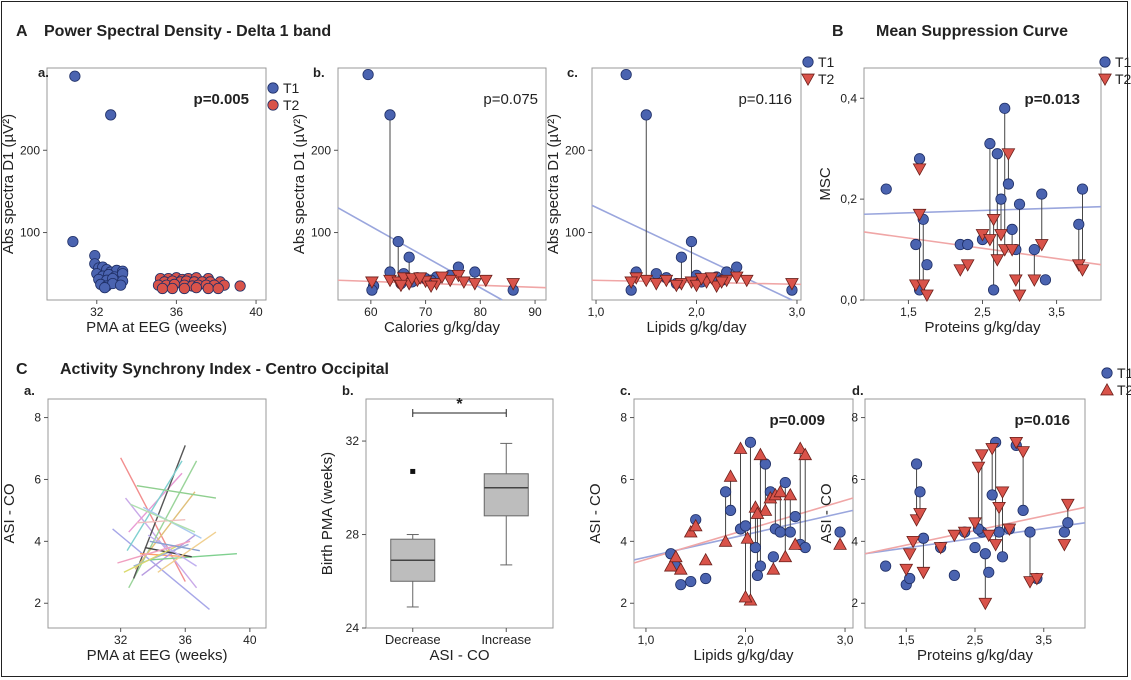 This screenshot has height=680, width=1131. What do you see at coordinates (696, 312) in the screenshot?
I see `x-tick-label: 2,0` at bounding box center [696, 312].